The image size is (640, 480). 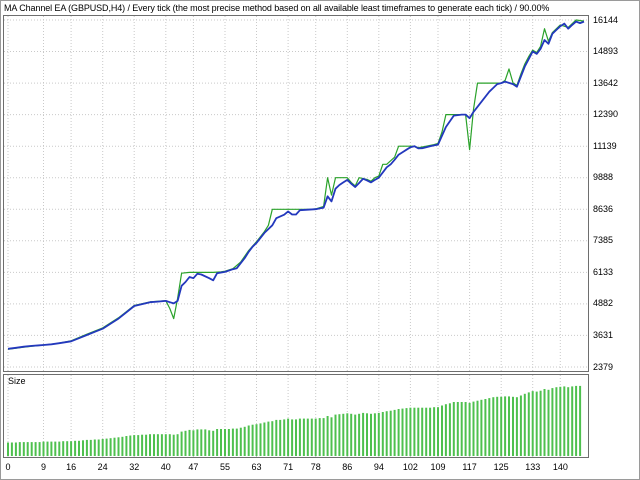 I want to click on x-axis-label: 9, so click(x=43, y=467).